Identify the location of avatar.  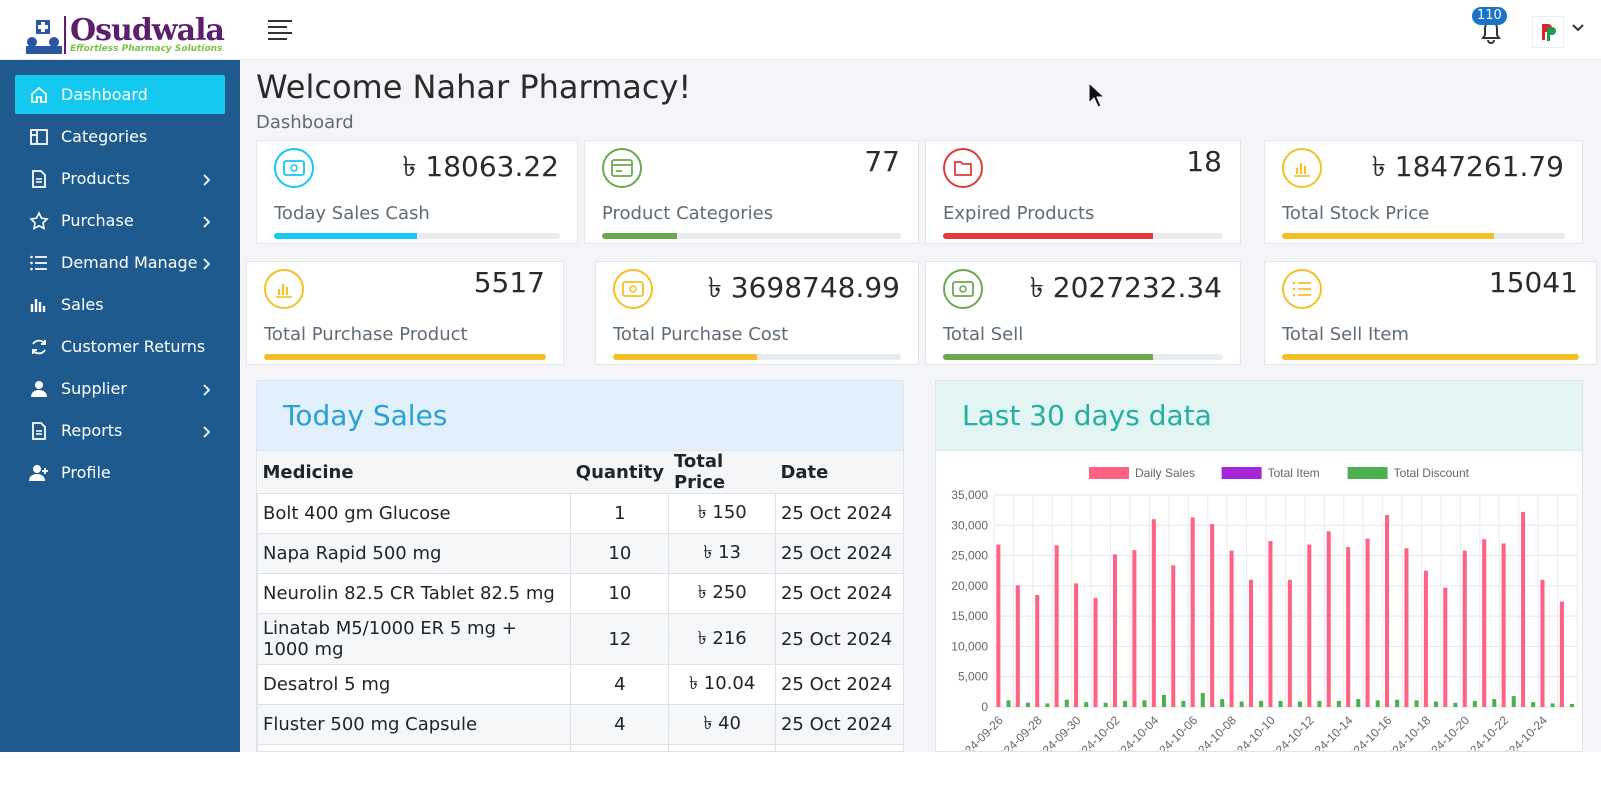
(1548, 32).